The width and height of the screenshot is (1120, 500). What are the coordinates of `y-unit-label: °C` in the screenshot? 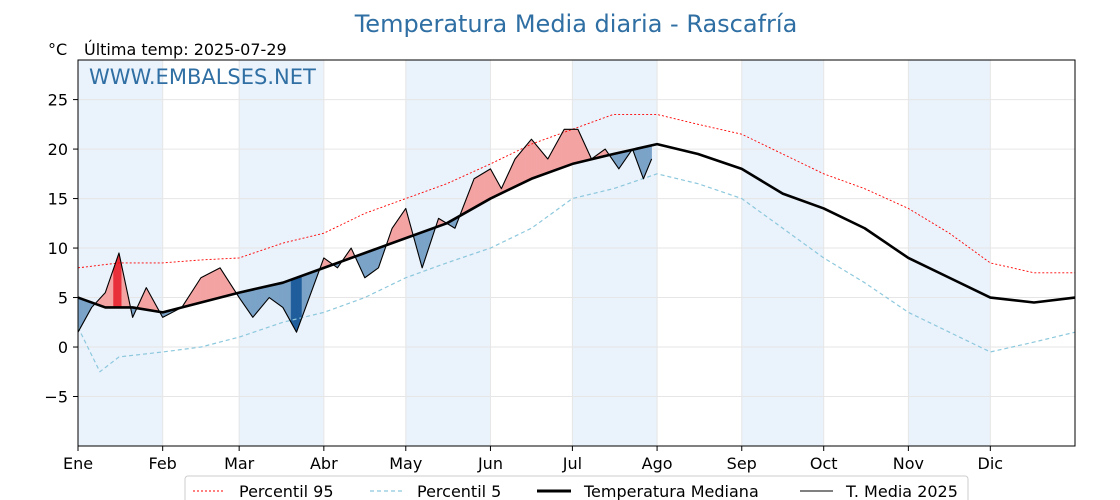 It's located at (57, 49).